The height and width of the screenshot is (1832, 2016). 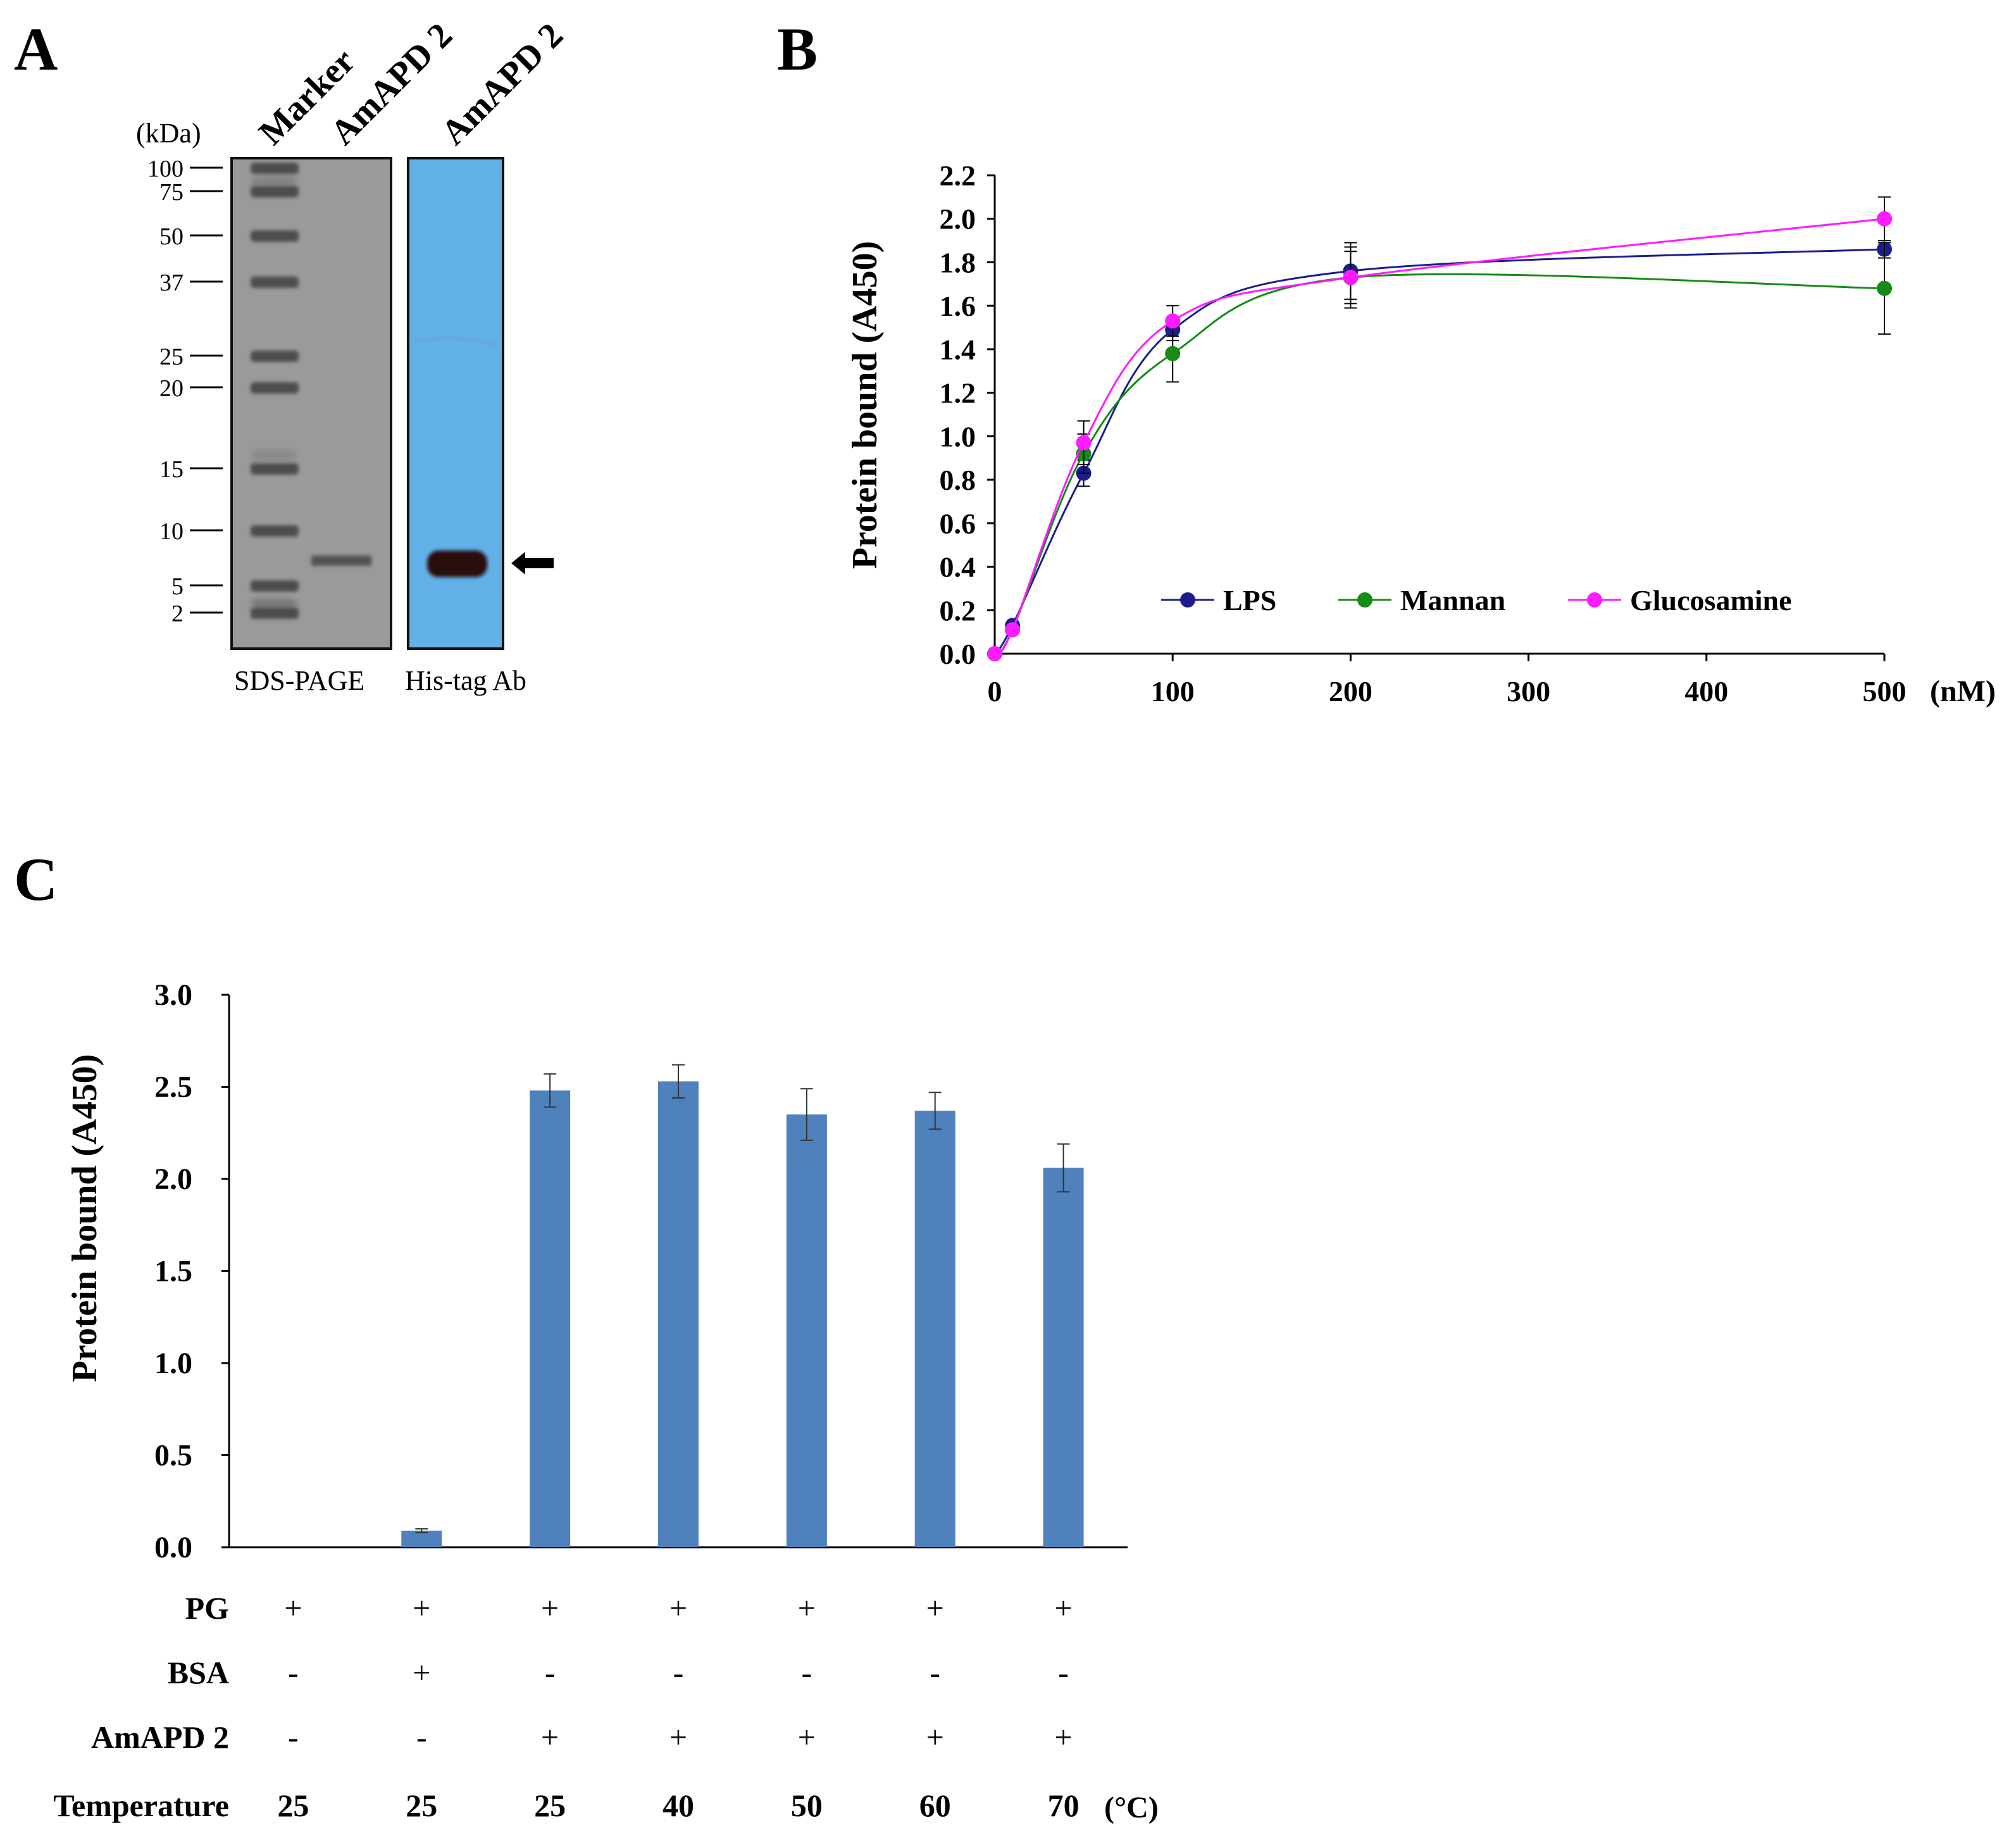 What do you see at coordinates (177, 614) in the screenshot?
I see `ladder-label-2: 2` at bounding box center [177, 614].